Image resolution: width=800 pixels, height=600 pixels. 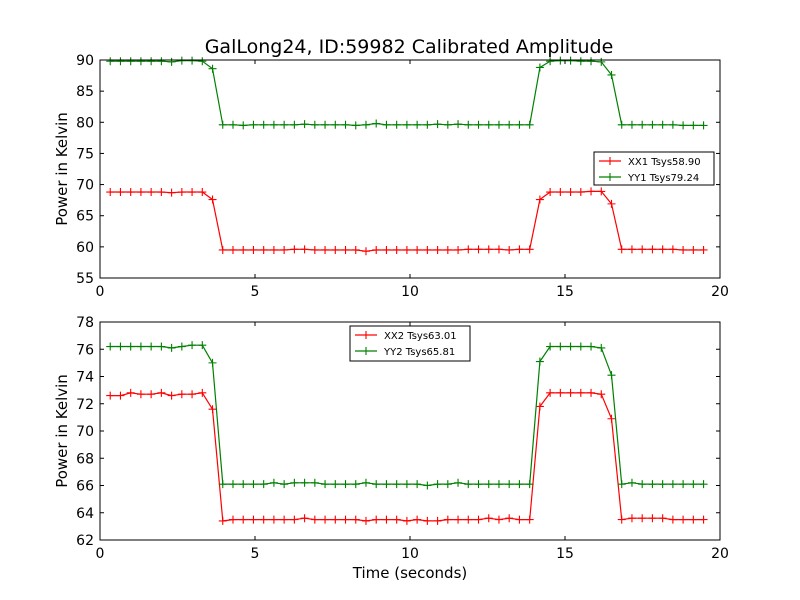 I want to click on legend: XX1 Tsys58.90 YY1 Tsys79.24, so click(x=654, y=168).